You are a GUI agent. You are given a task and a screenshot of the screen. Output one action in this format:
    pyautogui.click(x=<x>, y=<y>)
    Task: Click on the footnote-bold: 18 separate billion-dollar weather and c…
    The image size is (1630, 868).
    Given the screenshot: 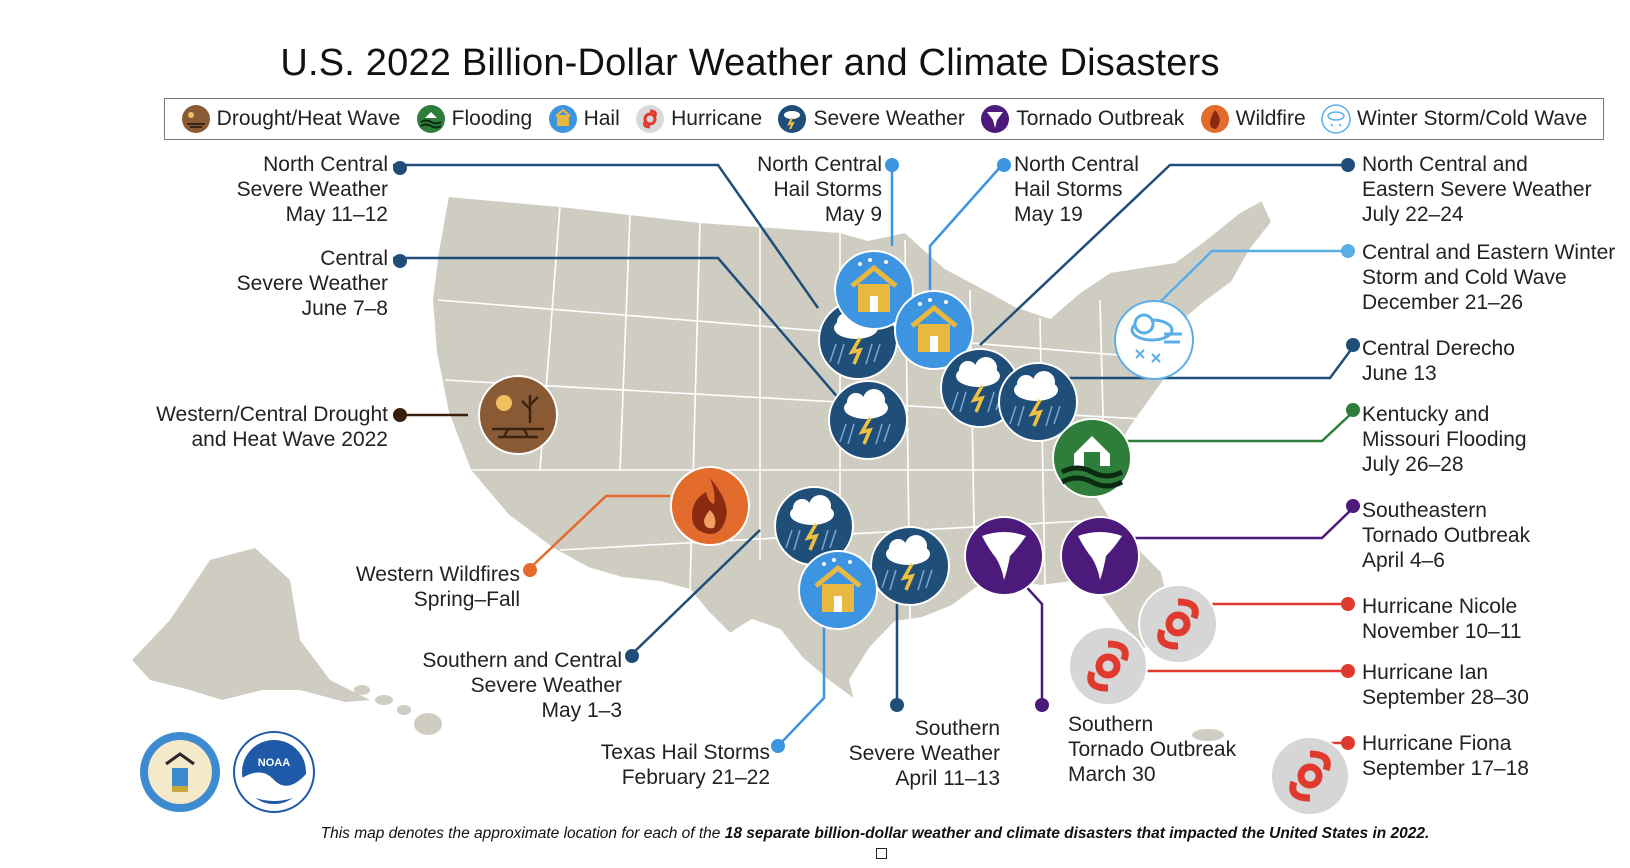 What is the action you would take?
    pyautogui.click(x=1077, y=833)
    